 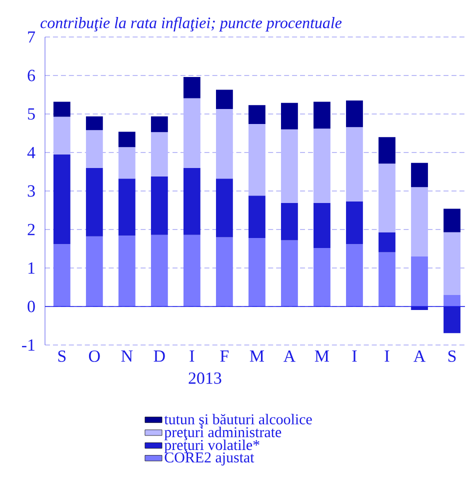 I want to click on x-tick-label: D, so click(x=159, y=356).